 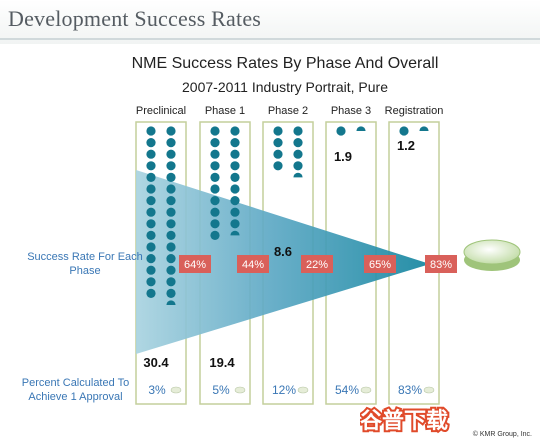 I want to click on cumulative-percent: 83%, so click(x=410, y=390).